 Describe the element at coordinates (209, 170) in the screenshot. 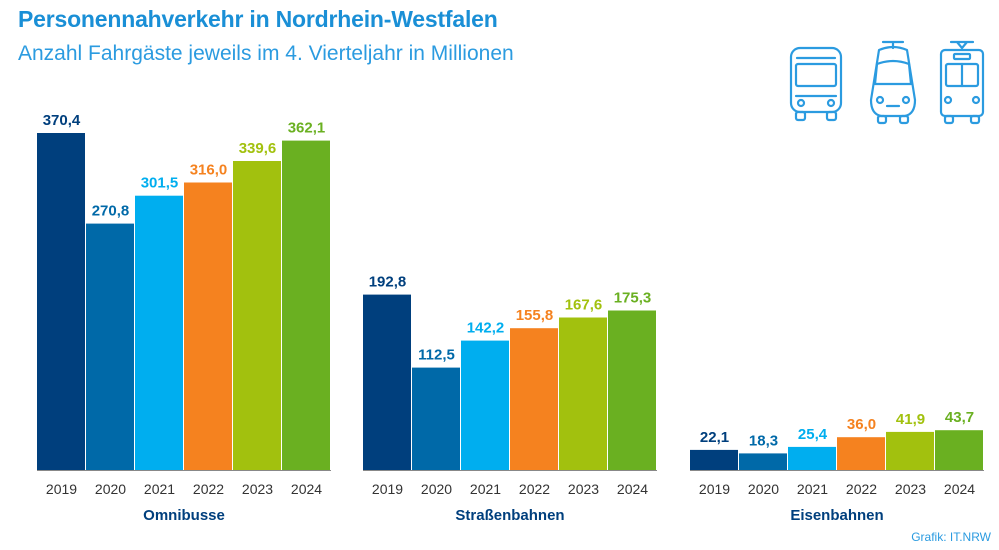

I see `data-label: 316,0` at that location.